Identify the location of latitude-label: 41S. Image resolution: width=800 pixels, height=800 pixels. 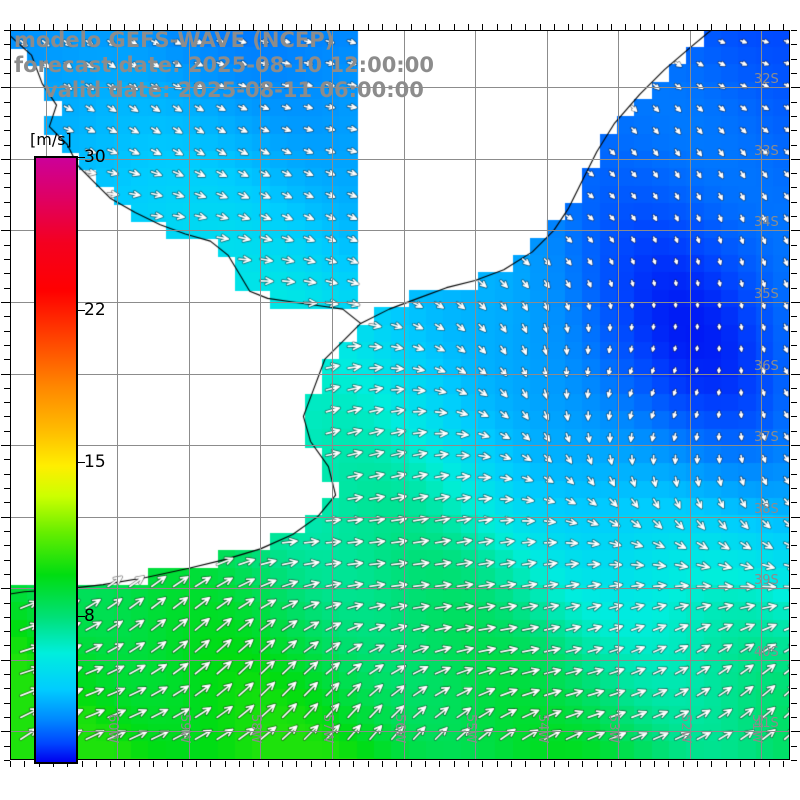
(766, 724).